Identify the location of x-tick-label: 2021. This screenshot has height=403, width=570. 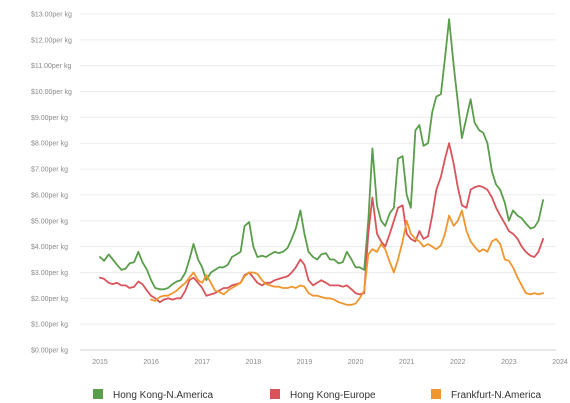
(407, 362).